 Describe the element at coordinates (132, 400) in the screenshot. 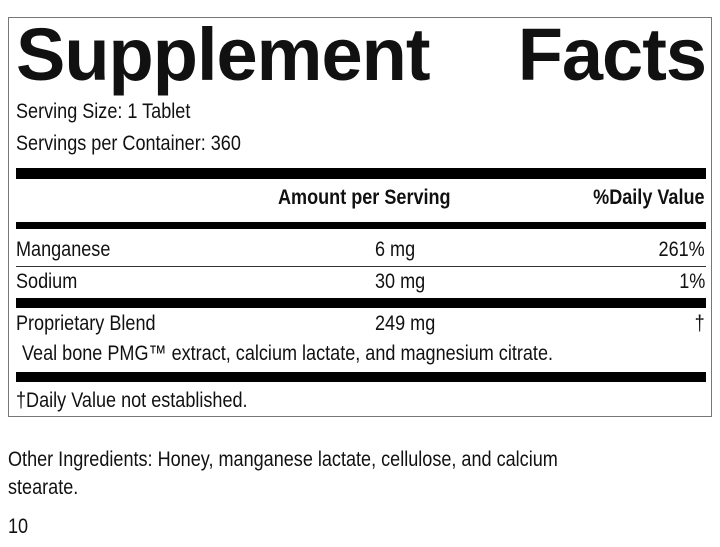

I see `footnote: †Daily Value not established.` at that location.